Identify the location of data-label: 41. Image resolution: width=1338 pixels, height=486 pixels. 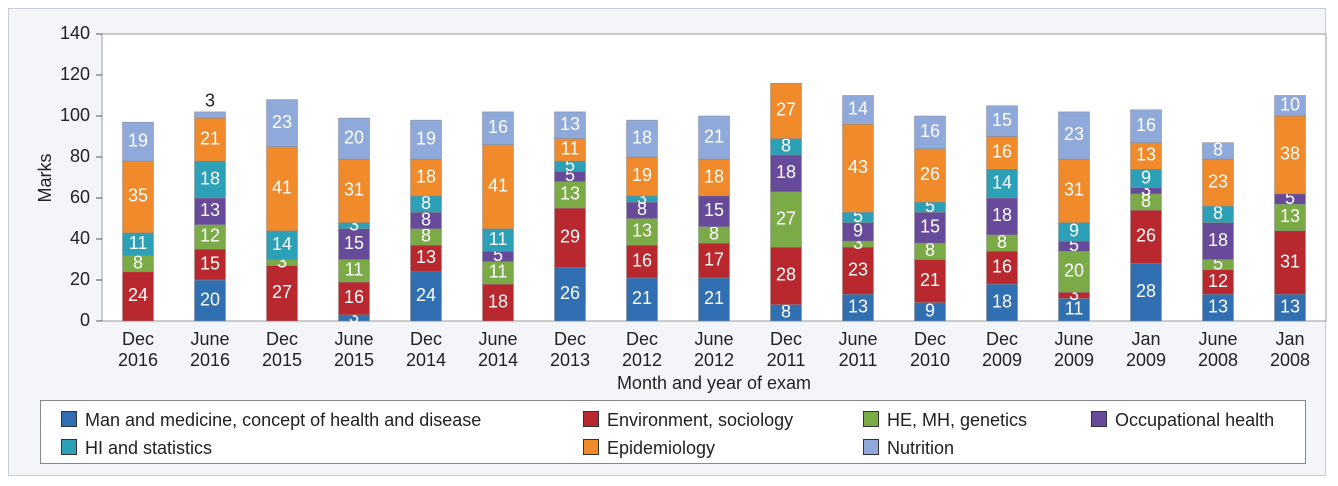
(498, 185).